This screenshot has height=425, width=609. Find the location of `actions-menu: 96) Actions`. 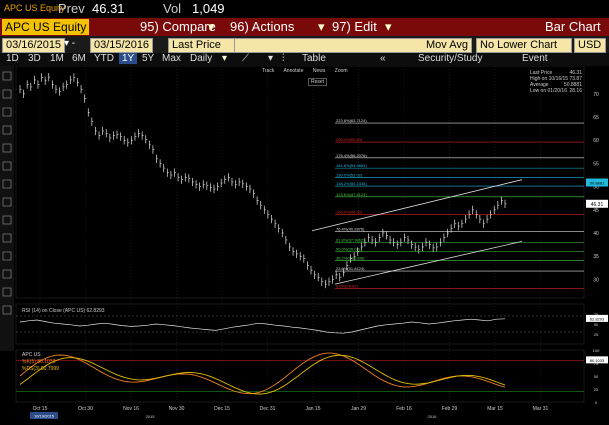

actions-menu: 96) Actions is located at coordinates (262, 26).